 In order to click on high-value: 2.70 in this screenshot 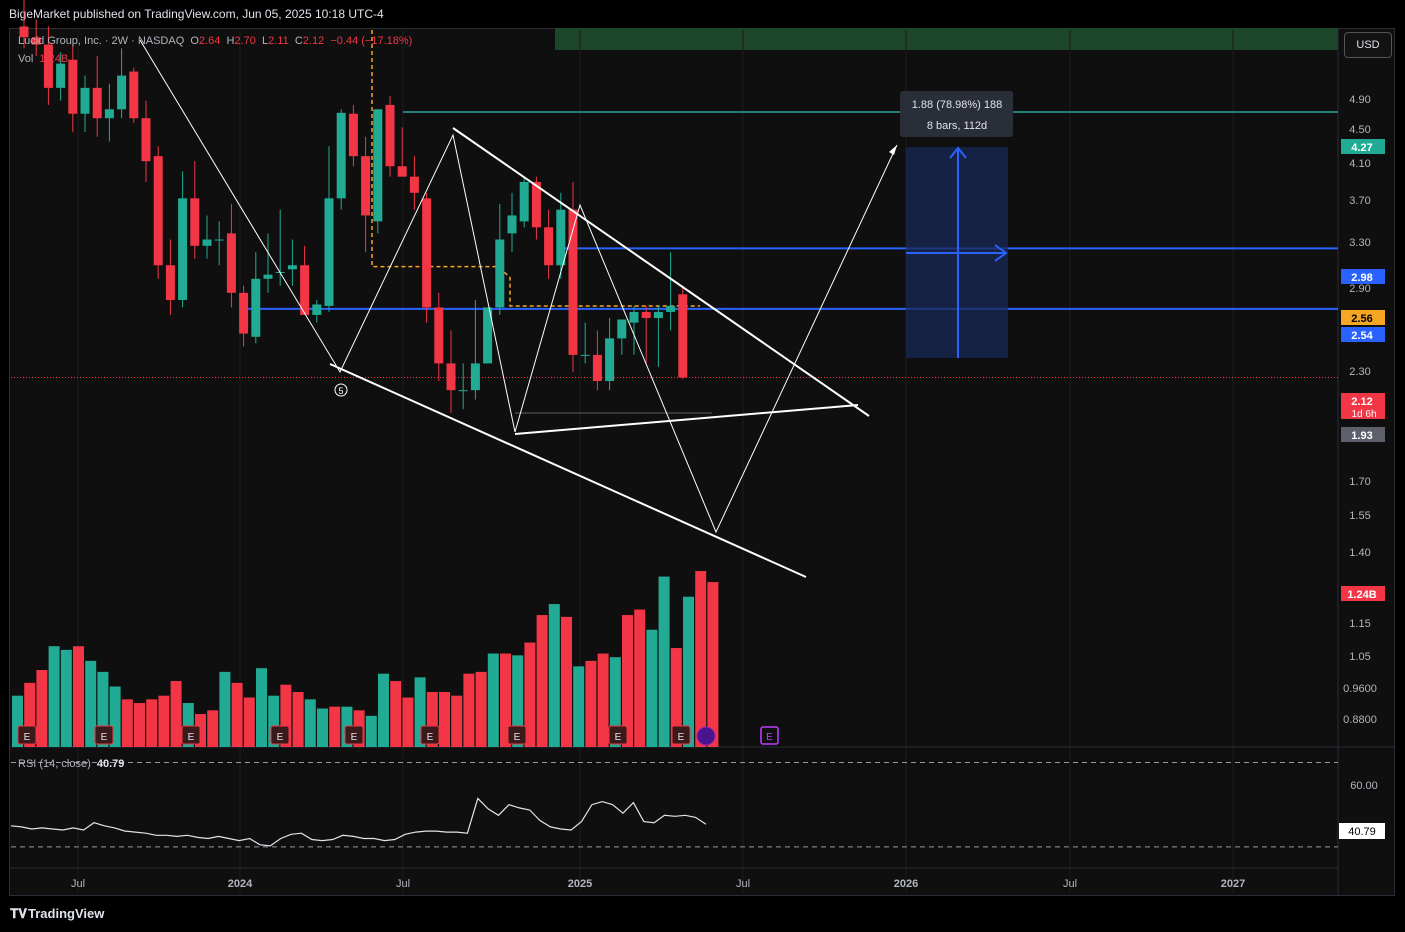, I will do `click(245, 41)`.